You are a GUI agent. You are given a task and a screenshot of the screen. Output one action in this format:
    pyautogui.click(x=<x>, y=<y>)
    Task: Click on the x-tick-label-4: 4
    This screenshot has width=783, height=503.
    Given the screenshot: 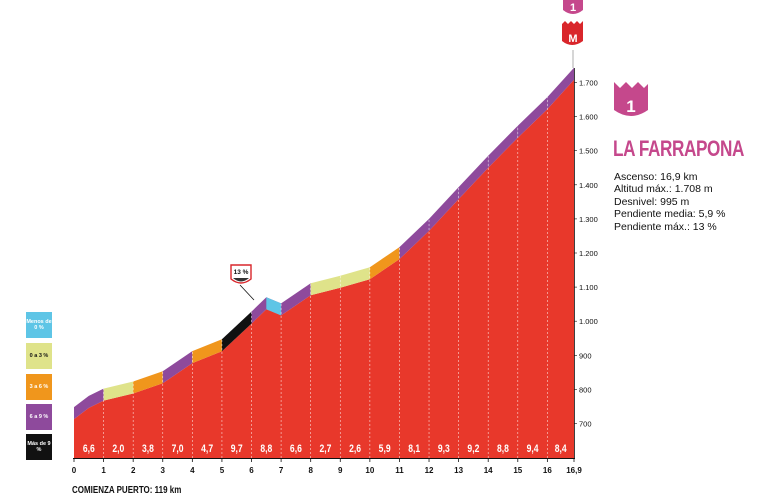 What is the action you would take?
    pyautogui.click(x=192, y=470)
    